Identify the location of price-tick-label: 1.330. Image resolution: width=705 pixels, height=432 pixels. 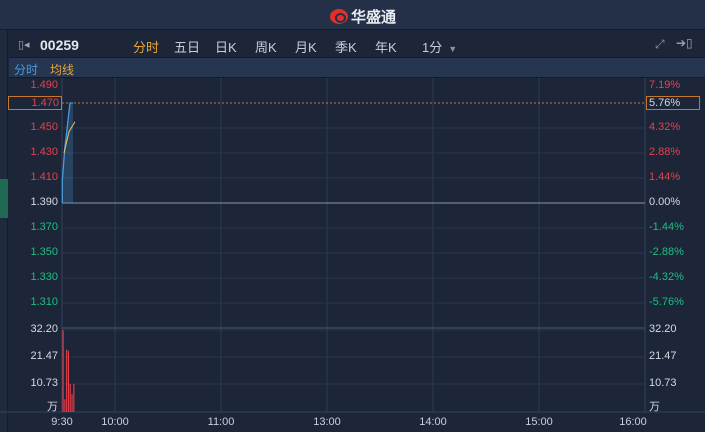
(44, 277).